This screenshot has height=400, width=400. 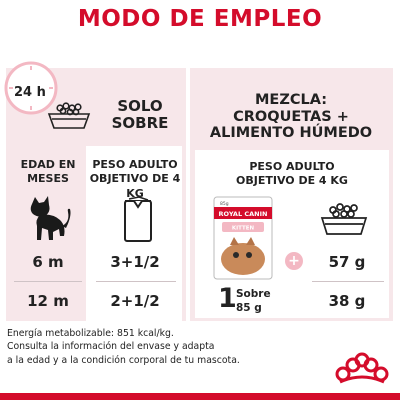 What do you see at coordinates (294, 261) in the screenshot?
I see `plus-icon: +` at bounding box center [294, 261].